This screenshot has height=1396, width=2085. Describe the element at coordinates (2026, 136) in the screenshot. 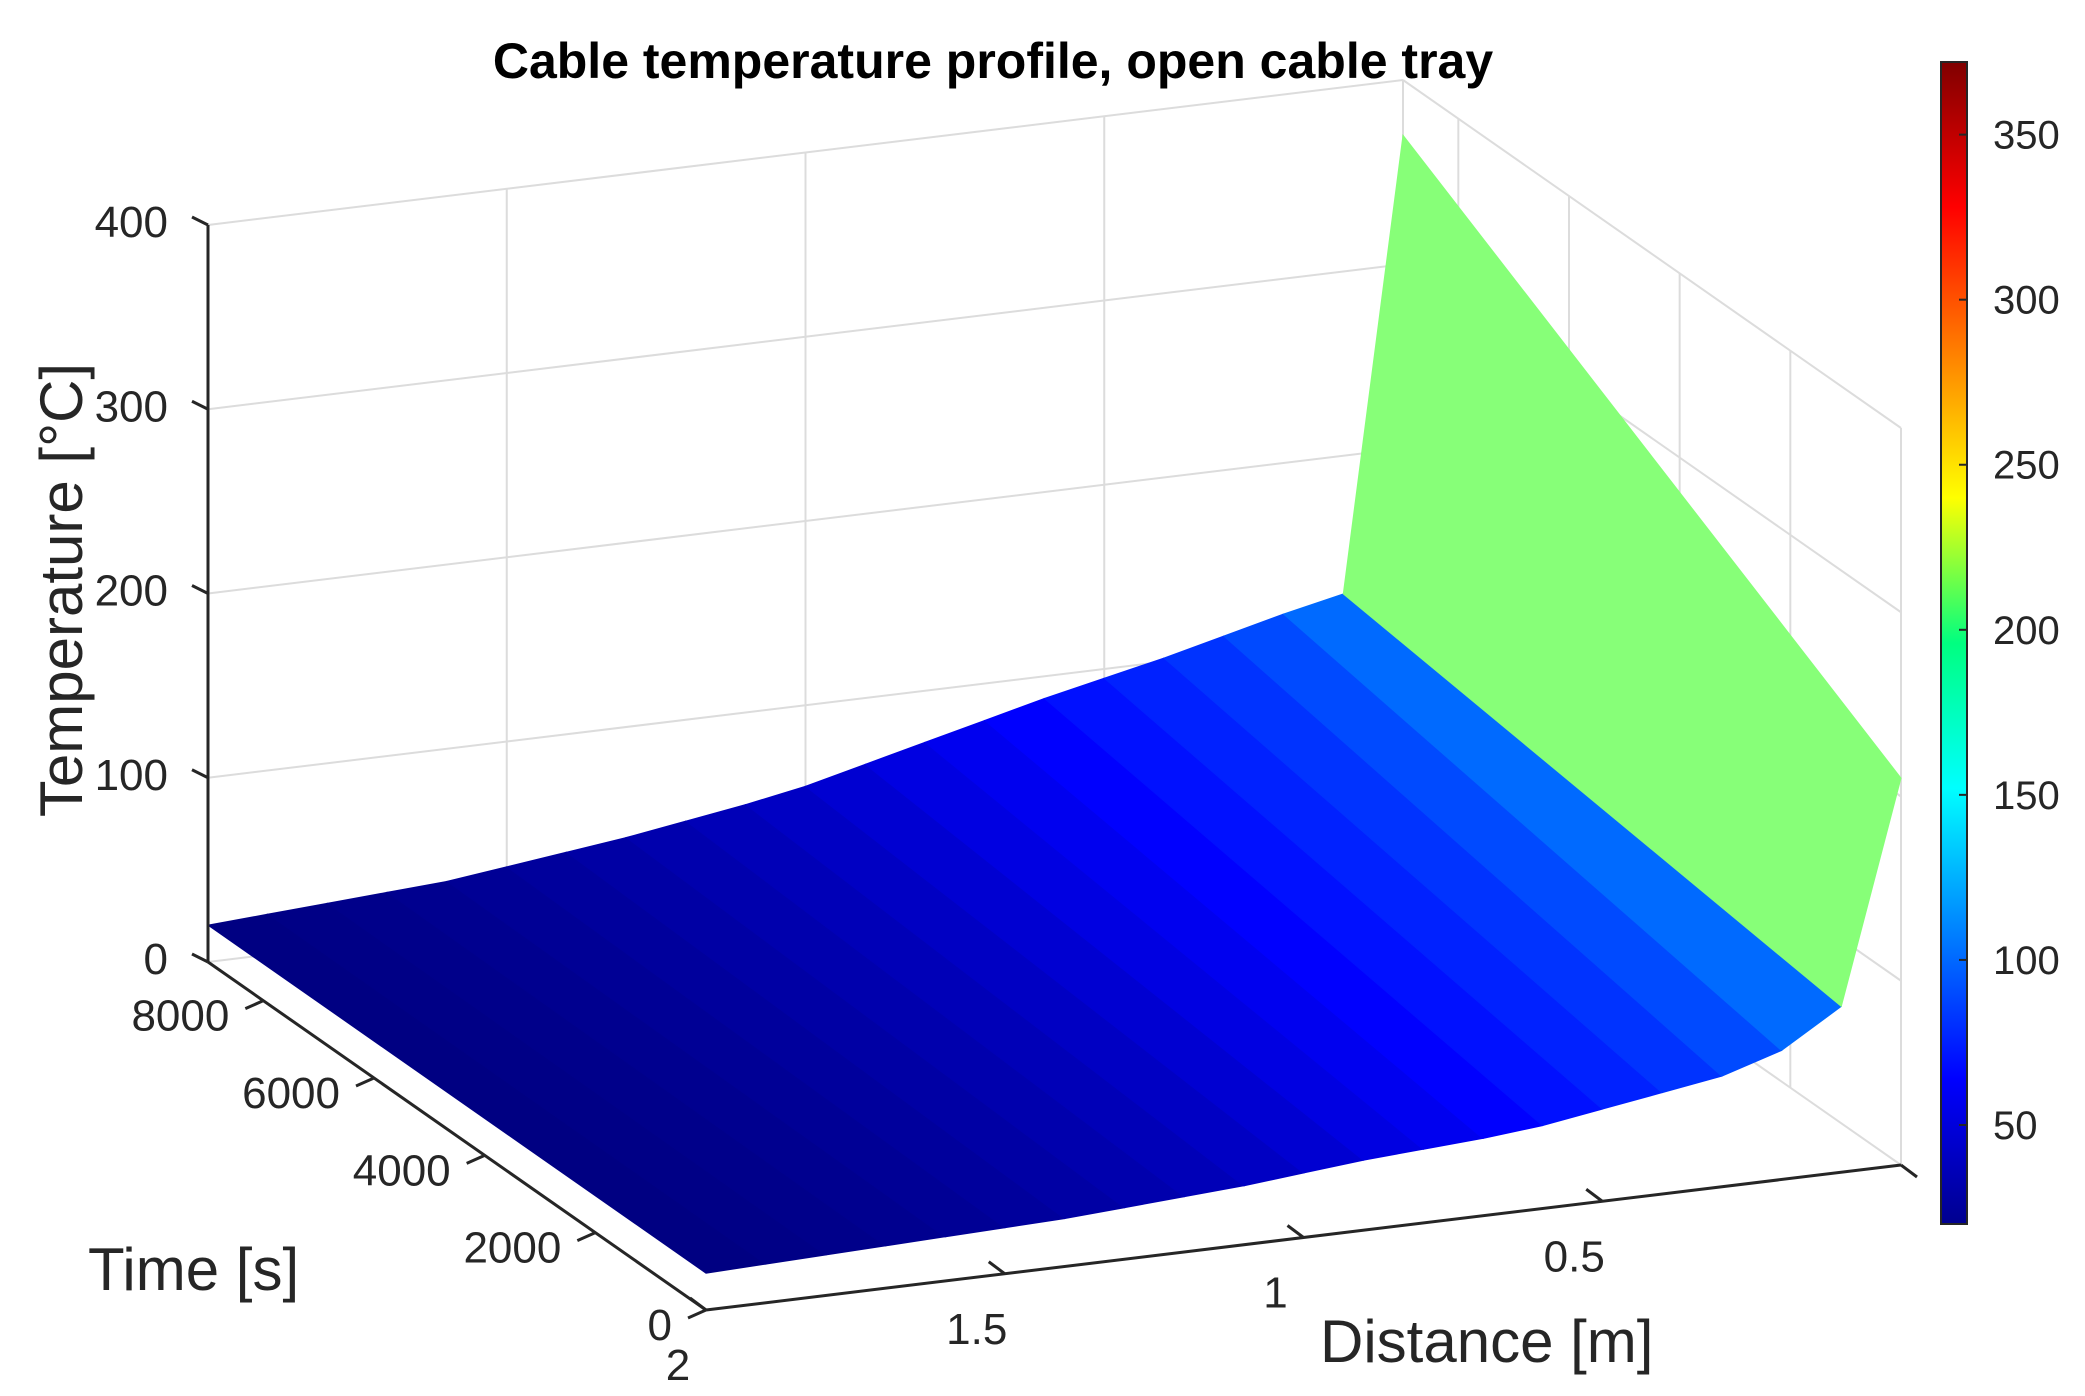

I see `colorbar-tick-label: 350` at that location.